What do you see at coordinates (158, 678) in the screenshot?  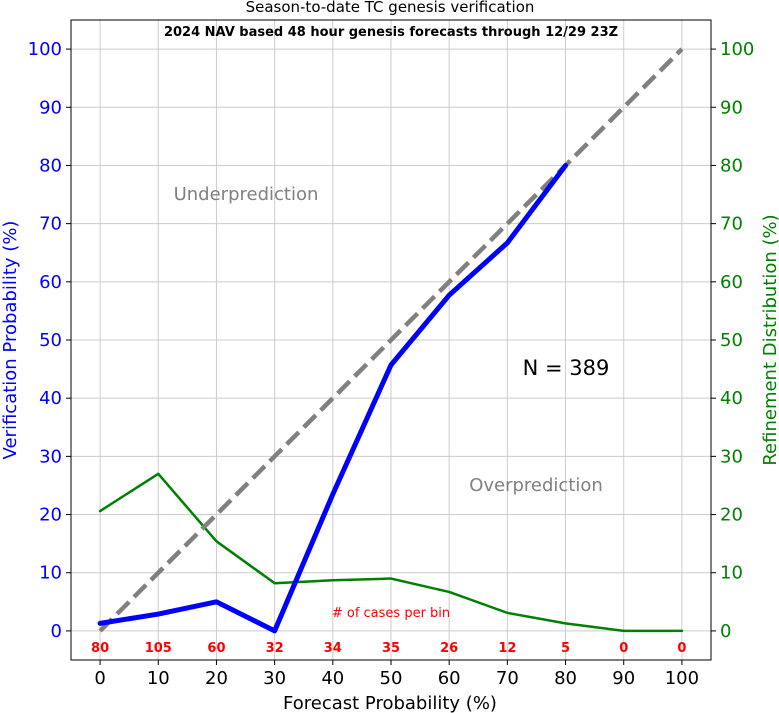 I see `x-tick-label: 10` at bounding box center [158, 678].